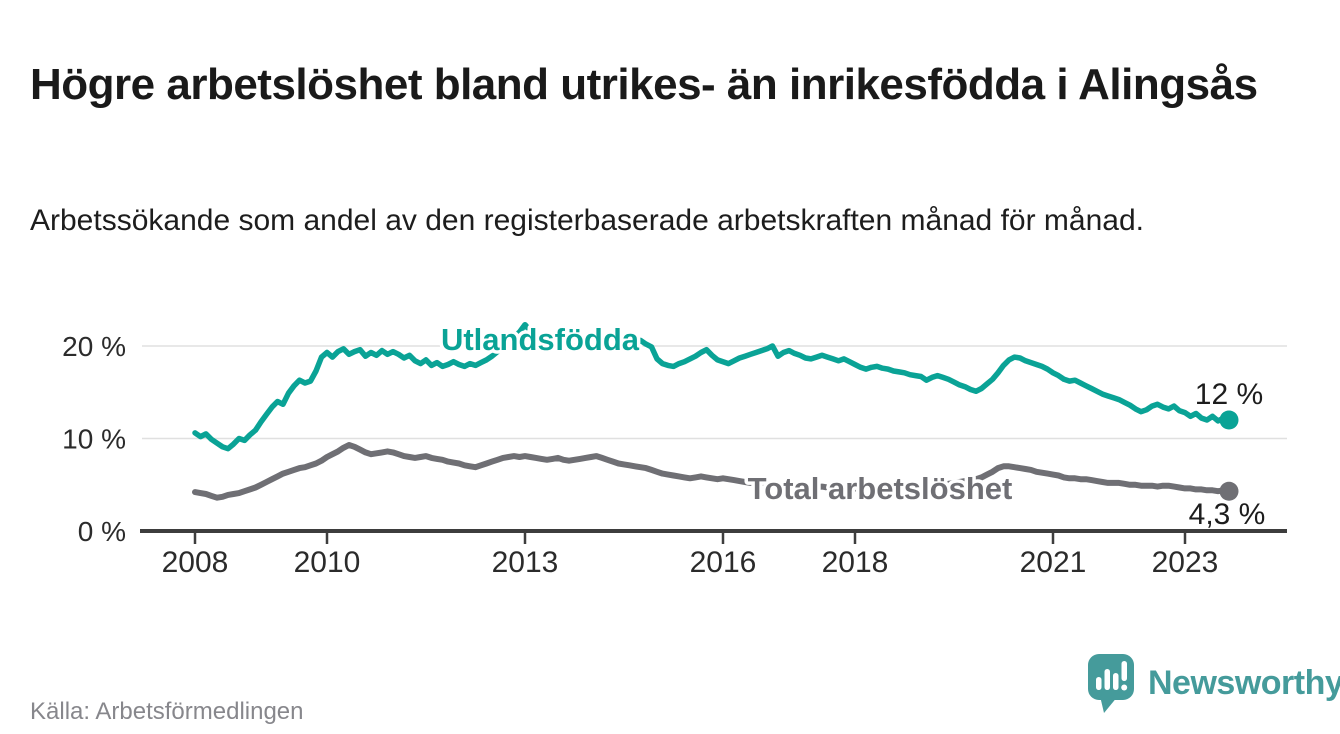  What do you see at coordinates (195, 562) in the screenshot?
I see `x-tick-label: 2008` at bounding box center [195, 562].